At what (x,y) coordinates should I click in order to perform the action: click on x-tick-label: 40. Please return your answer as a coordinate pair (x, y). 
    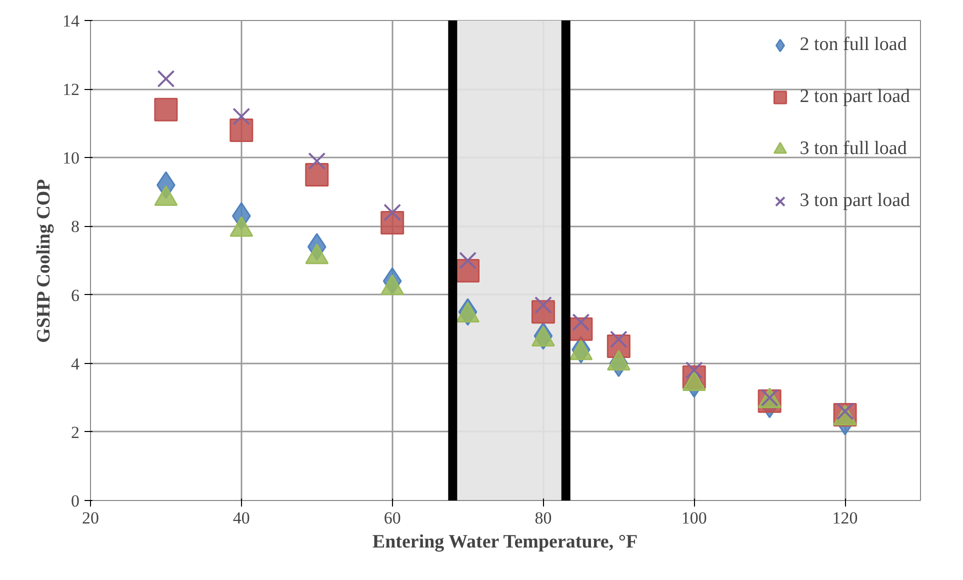
    Looking at the image, I should click on (241, 518).